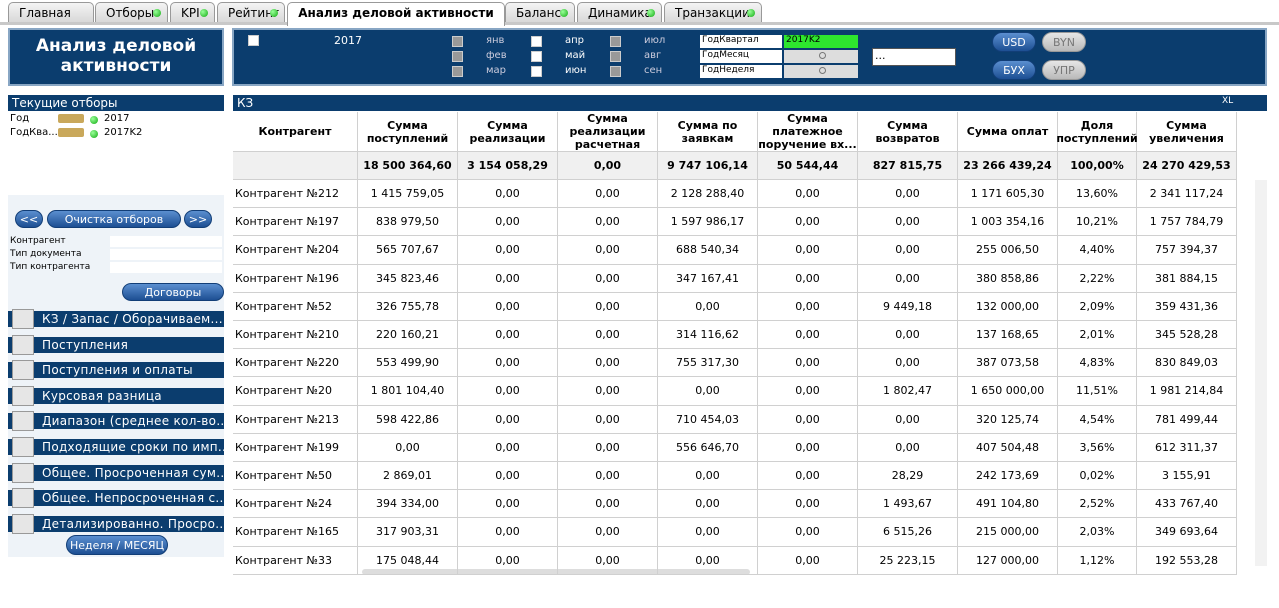  What do you see at coordinates (1008, 194) in the screenshot?
I see `table-cell: 1 171 605,30` at bounding box center [1008, 194].